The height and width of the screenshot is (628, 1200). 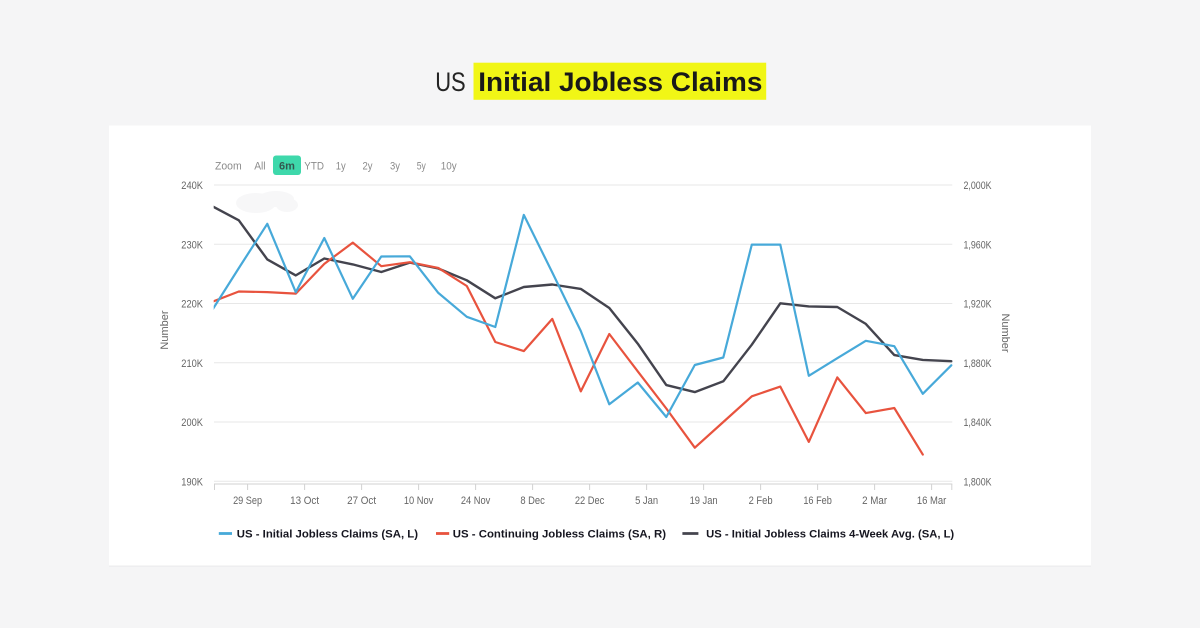 What do you see at coordinates (874, 501) in the screenshot?
I see `svg-text: 2 Mar` at bounding box center [874, 501].